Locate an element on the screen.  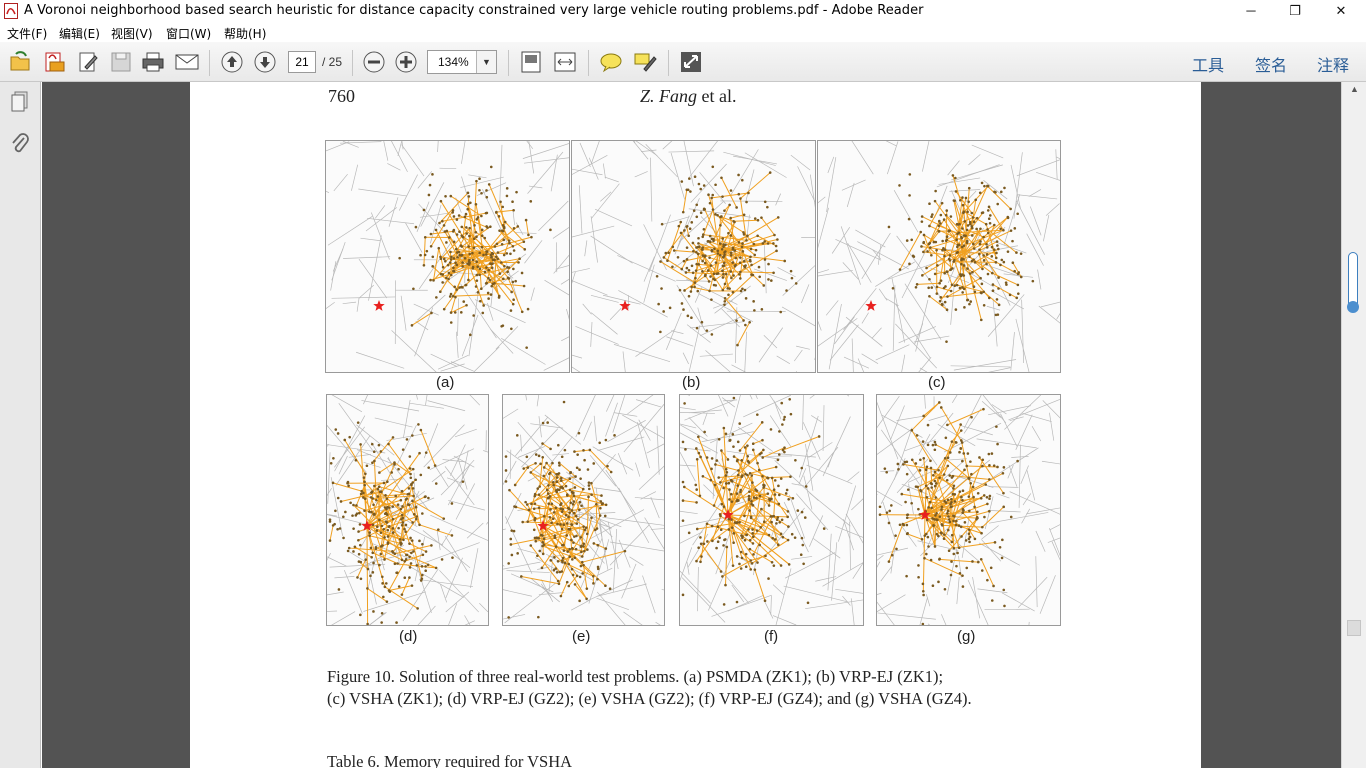
voronoi-map-e is located at coordinates (583, 510).